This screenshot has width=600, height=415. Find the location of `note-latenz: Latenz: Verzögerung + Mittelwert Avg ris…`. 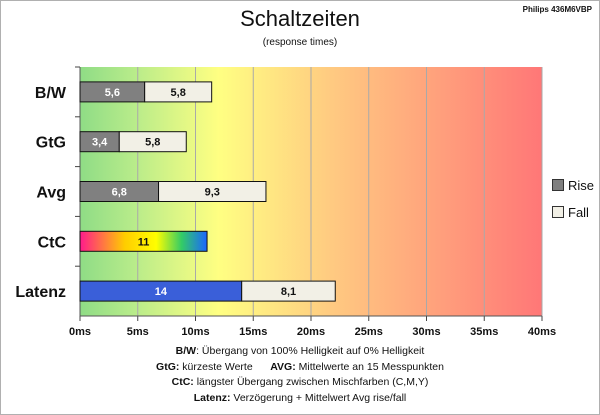

note-latenz: Latenz: Verzögerung + Mittelwert Avg ris… is located at coordinates (300, 397).